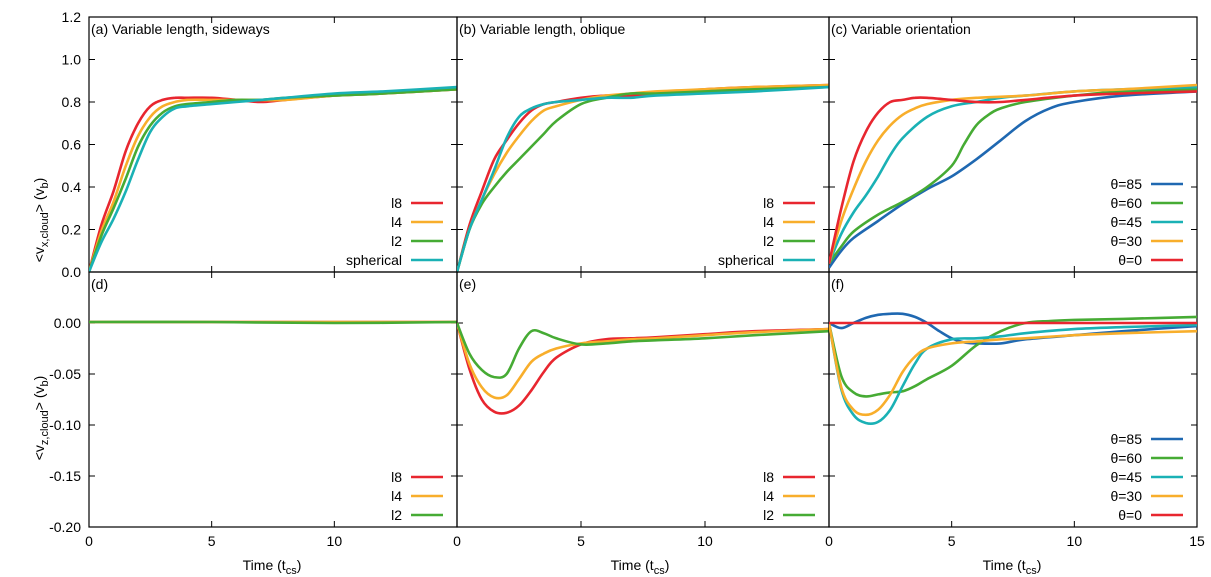 This screenshot has width=1211, height=577. What do you see at coordinates (41, 418) in the screenshot?
I see `y-axis-label-bottom: <vz,cloud> (vb)` at bounding box center [41, 418].